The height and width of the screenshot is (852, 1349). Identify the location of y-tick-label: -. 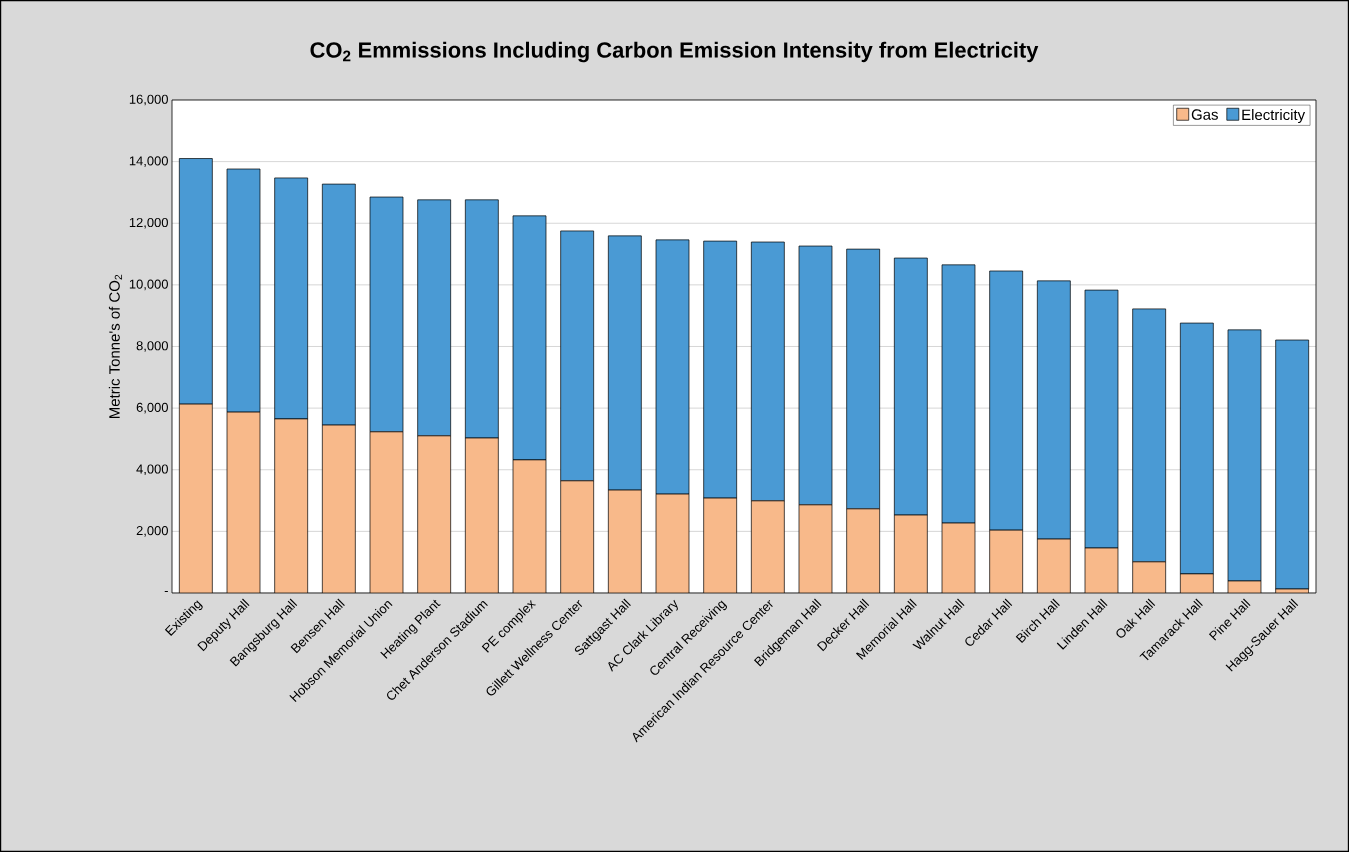
(166, 592).